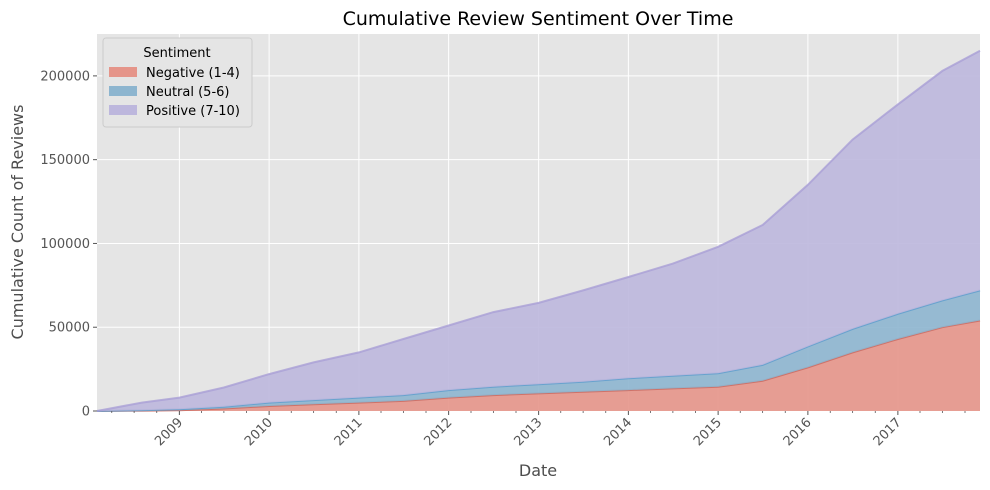  I want to click on legend-label-neutral: Neutral (5-6), so click(188, 92).